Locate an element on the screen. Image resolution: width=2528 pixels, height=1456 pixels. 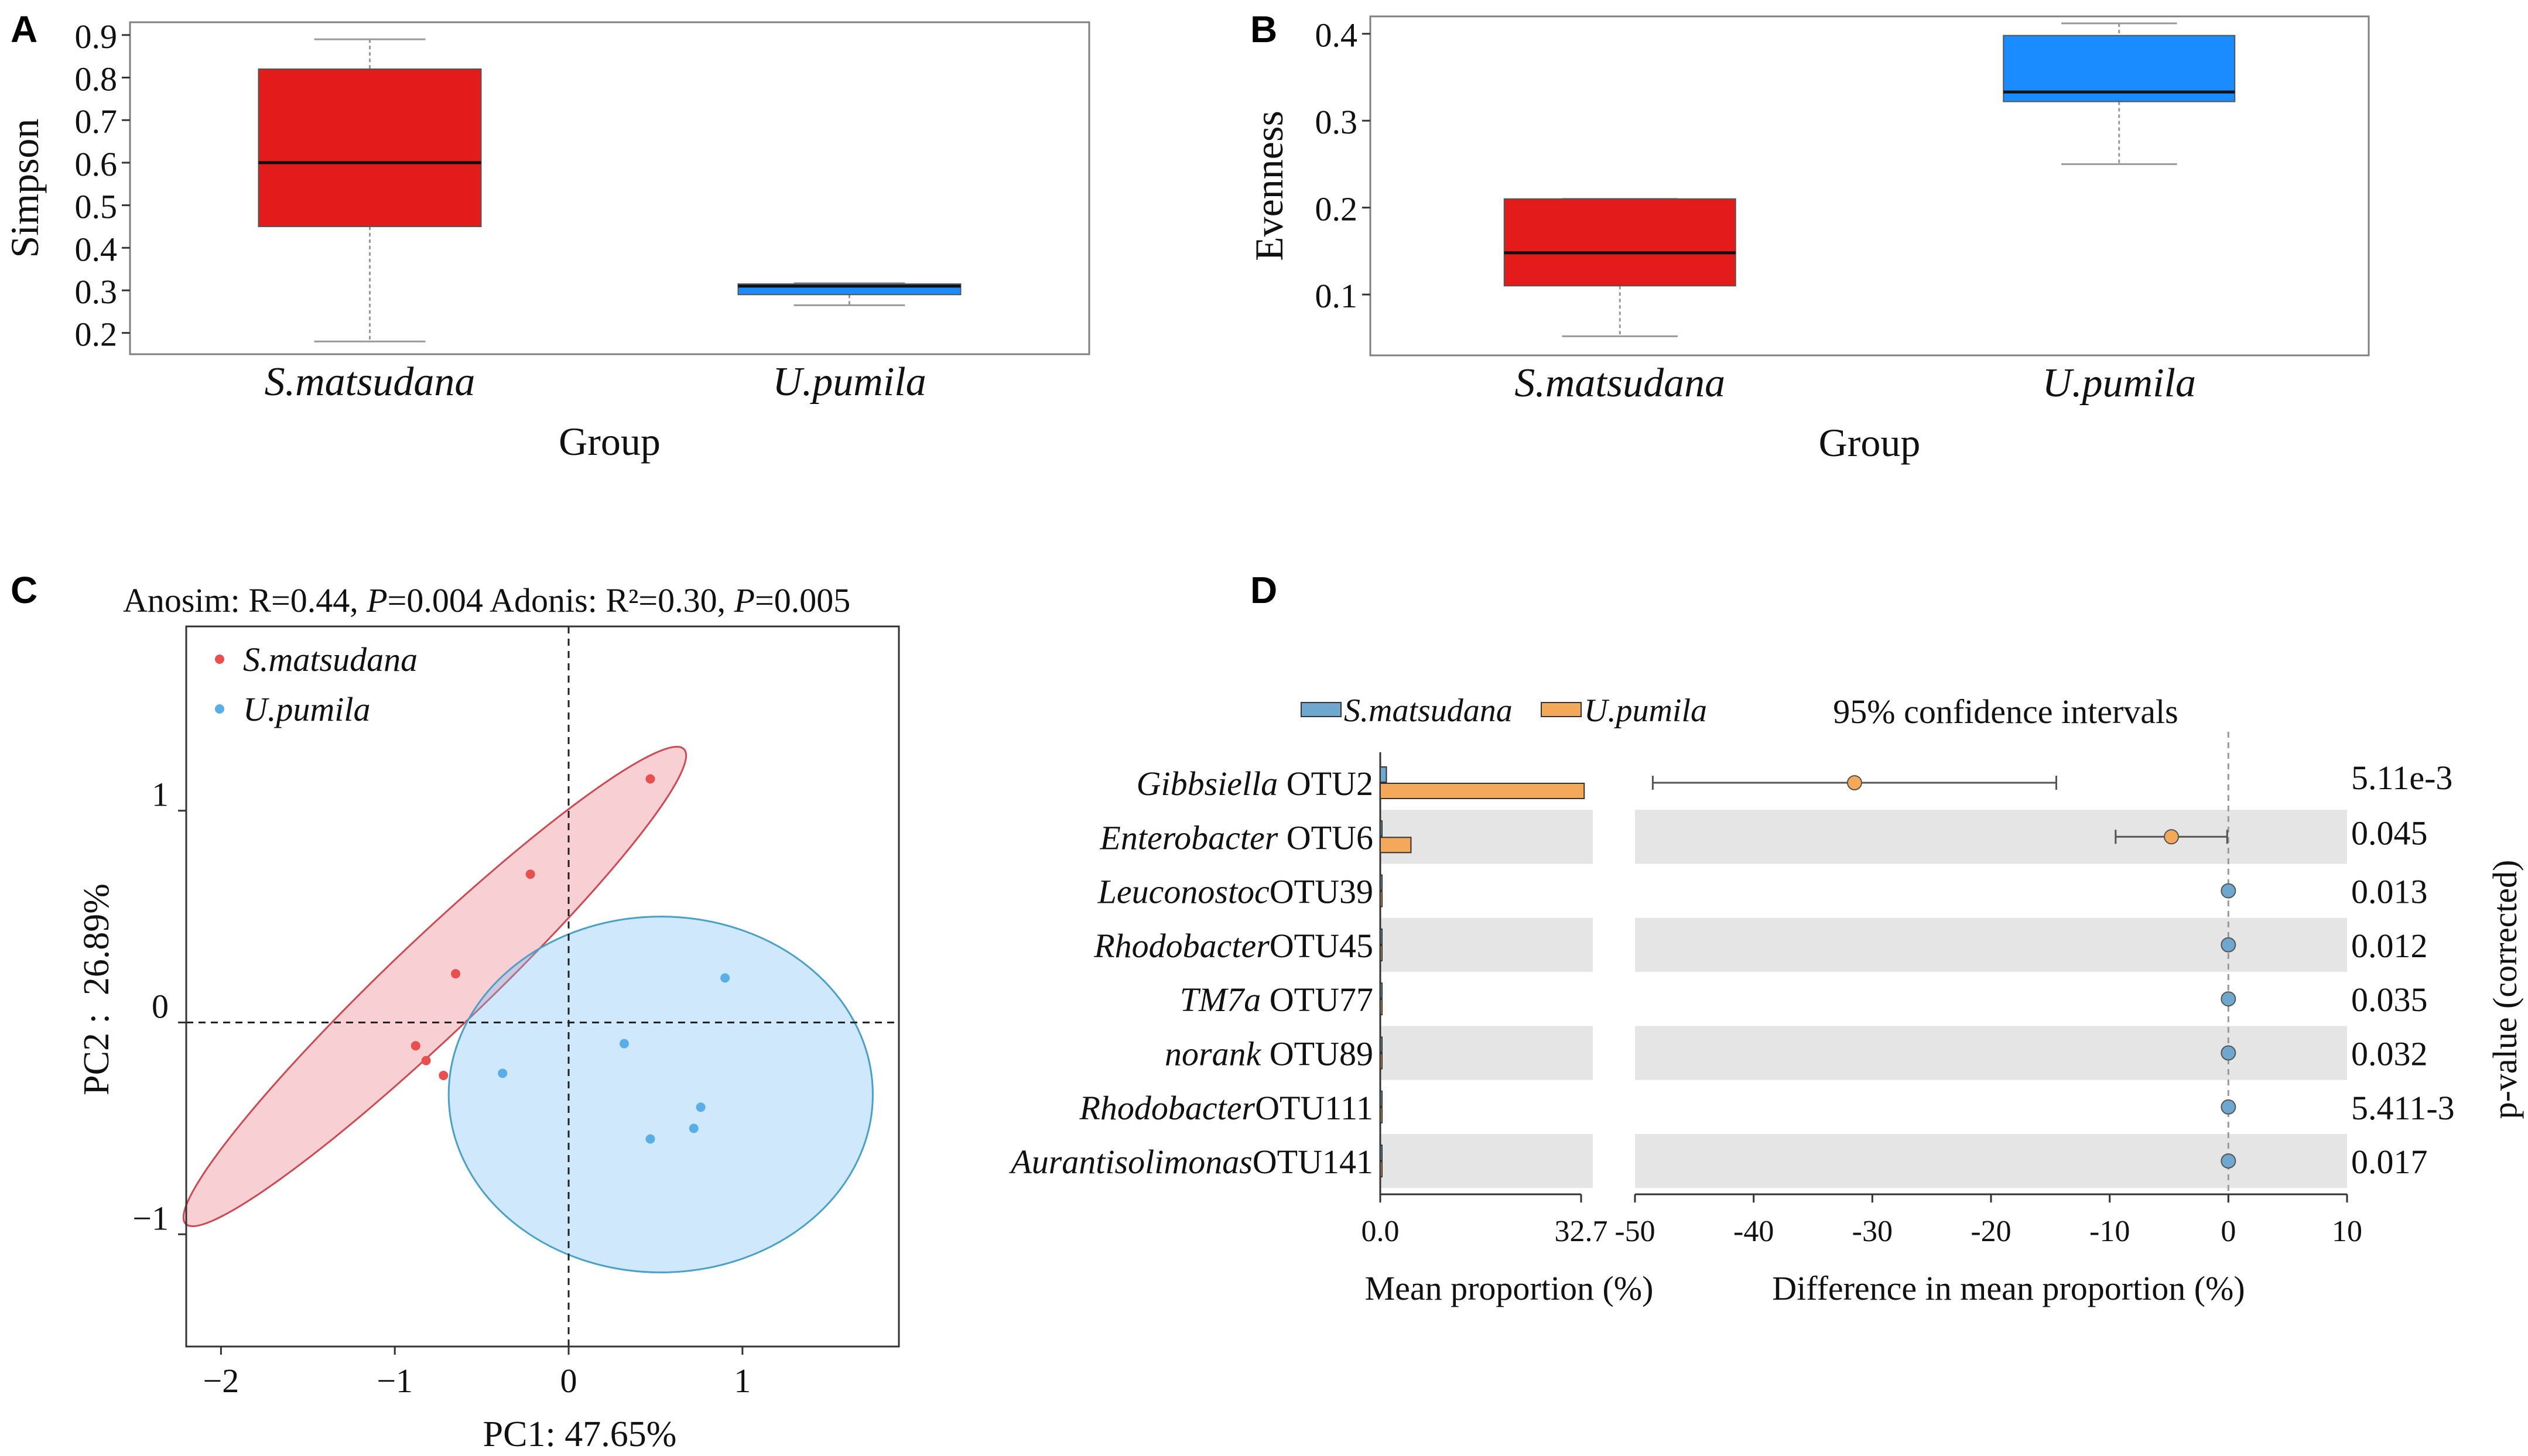
diff-x-tick-label: -20 is located at coordinates (1991, 1231).